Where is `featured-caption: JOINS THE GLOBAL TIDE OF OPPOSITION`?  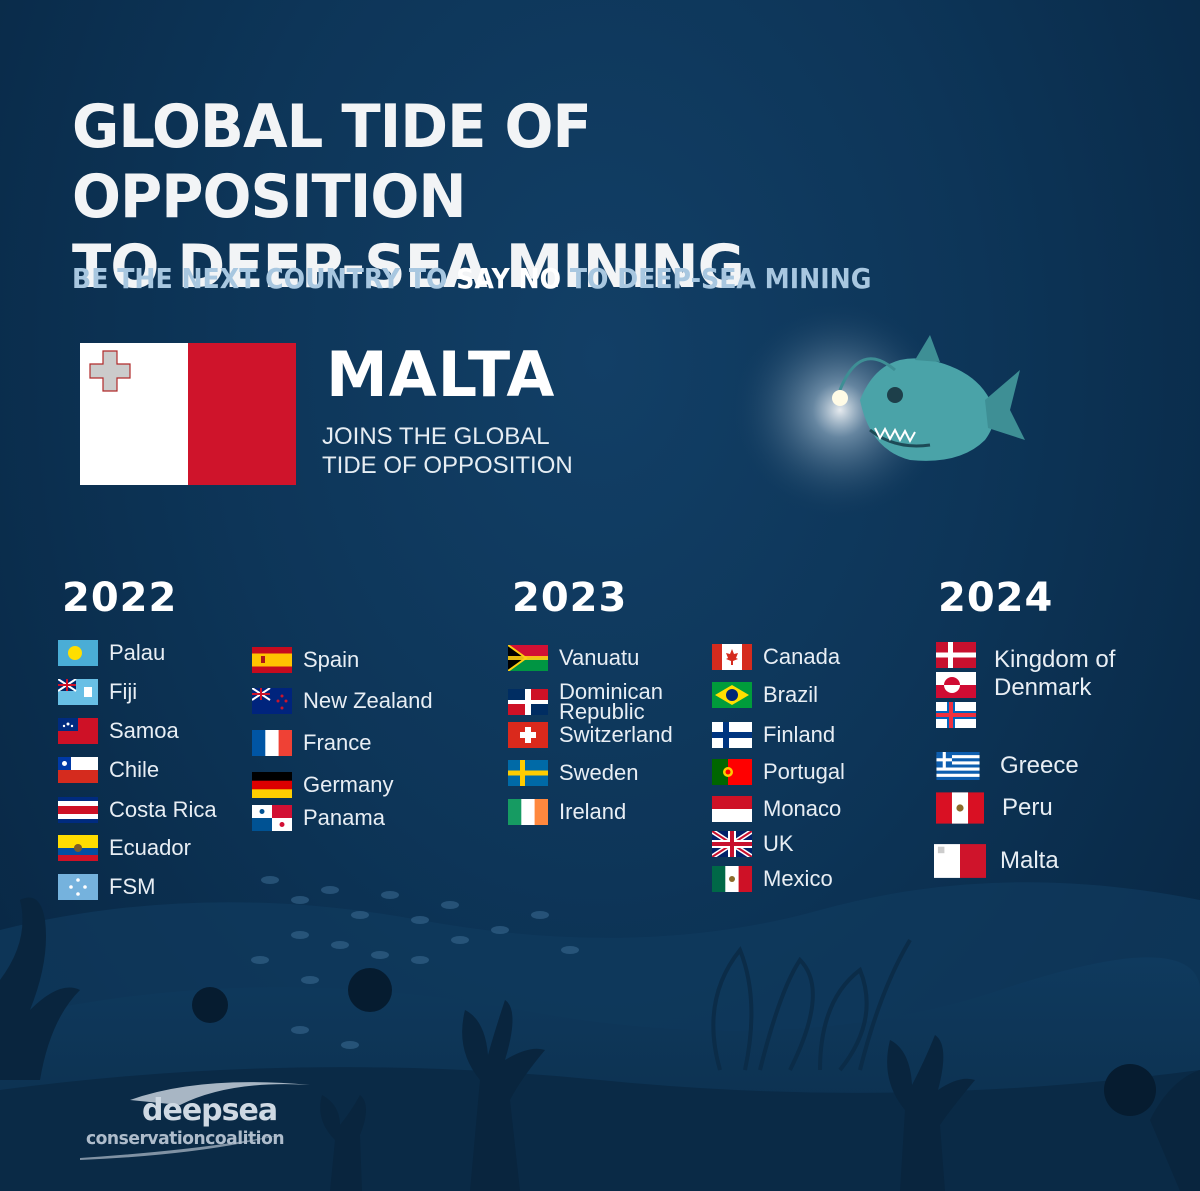 featured-caption: JOINS THE GLOBAL TIDE OF OPPOSITION is located at coordinates (482, 451).